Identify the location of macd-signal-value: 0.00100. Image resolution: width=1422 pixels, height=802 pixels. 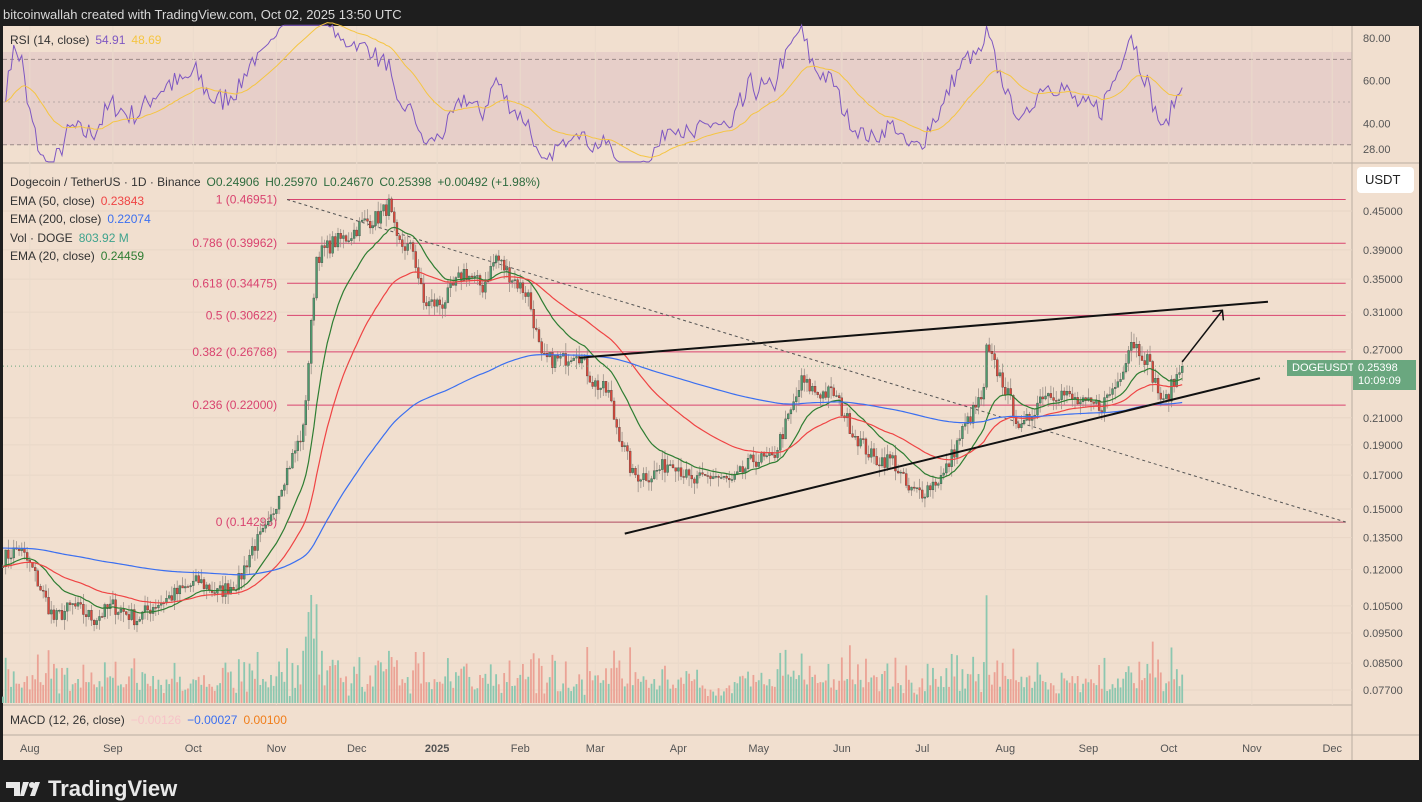
(265, 720).